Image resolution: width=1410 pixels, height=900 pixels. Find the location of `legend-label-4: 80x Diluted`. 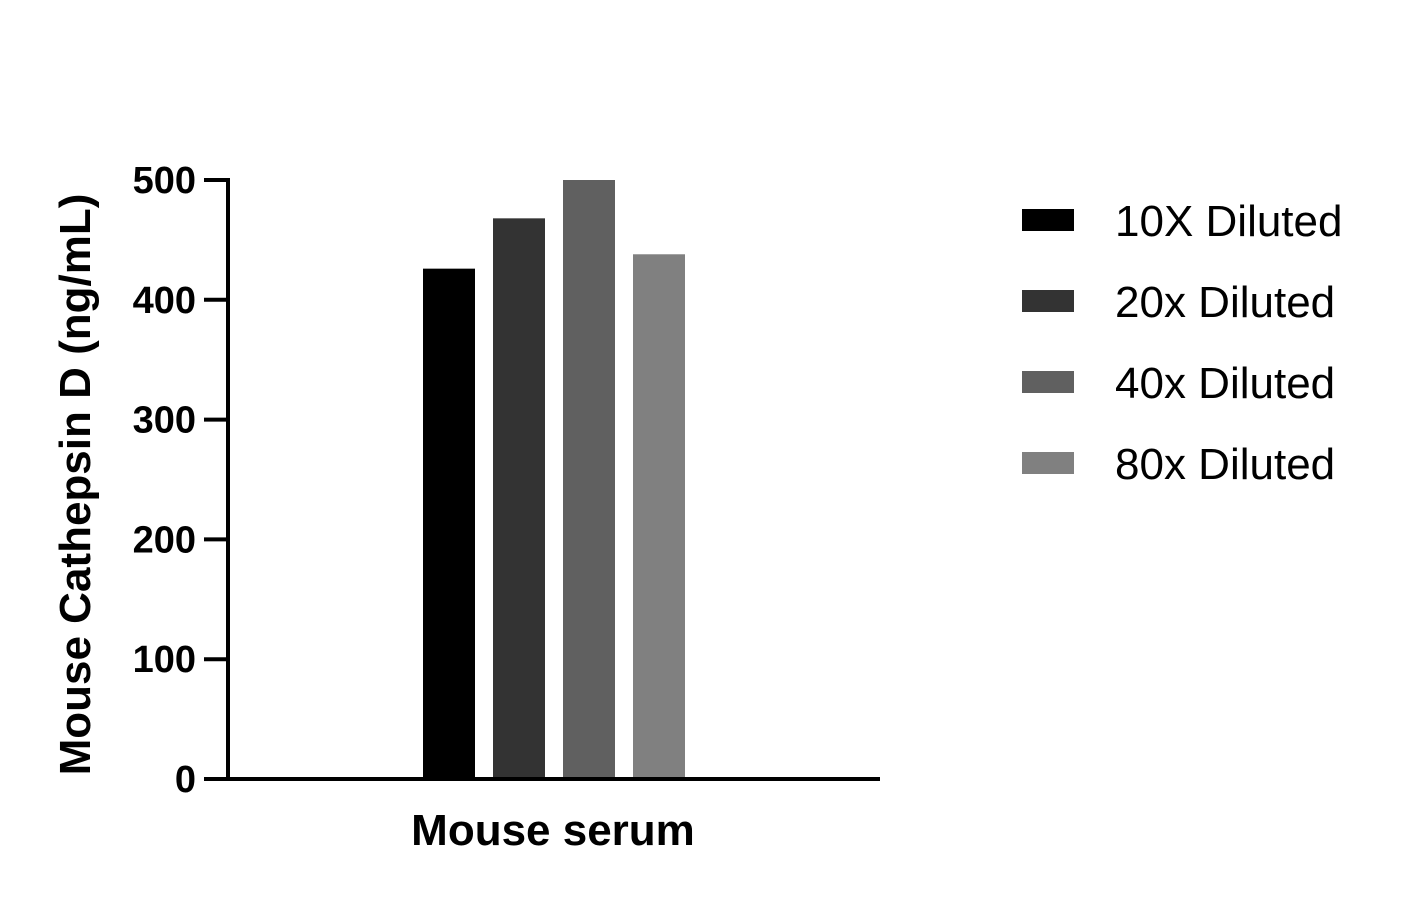

legend-label-4: 80x Diluted is located at coordinates (1225, 464).